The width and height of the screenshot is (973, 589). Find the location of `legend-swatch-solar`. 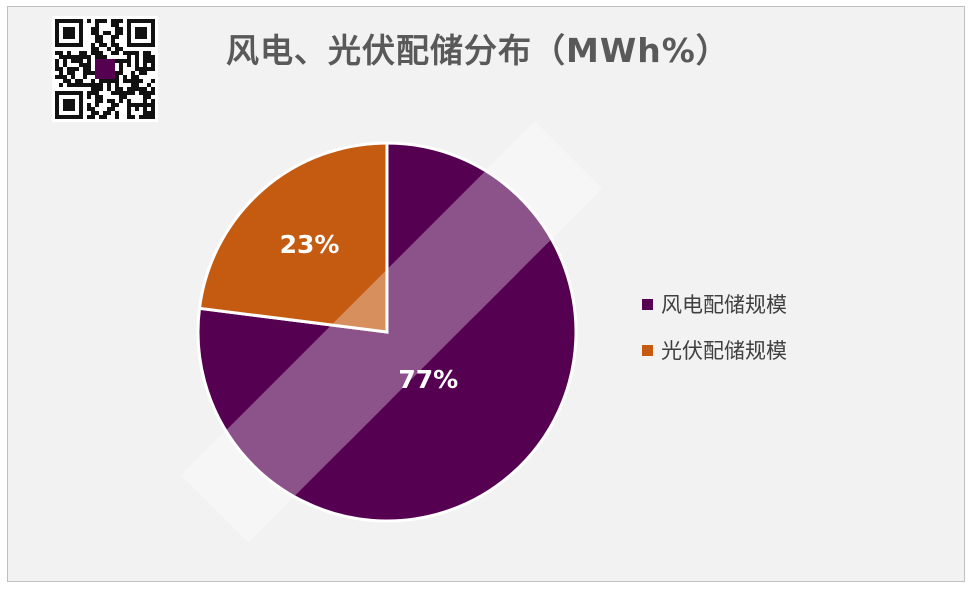

legend-swatch-solar is located at coordinates (647, 350).